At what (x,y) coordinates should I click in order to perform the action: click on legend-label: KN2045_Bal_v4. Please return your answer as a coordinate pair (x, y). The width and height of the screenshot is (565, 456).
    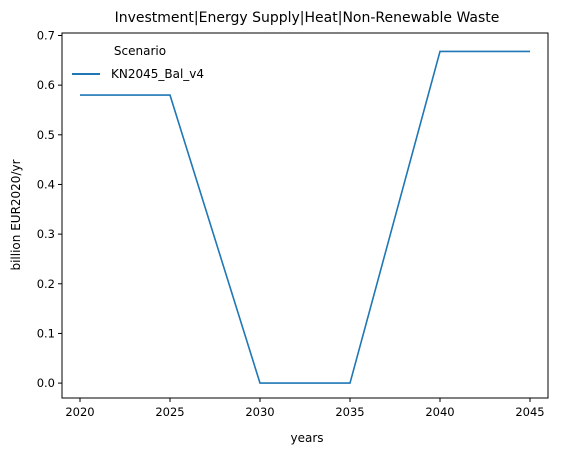
    Looking at the image, I should click on (157, 74).